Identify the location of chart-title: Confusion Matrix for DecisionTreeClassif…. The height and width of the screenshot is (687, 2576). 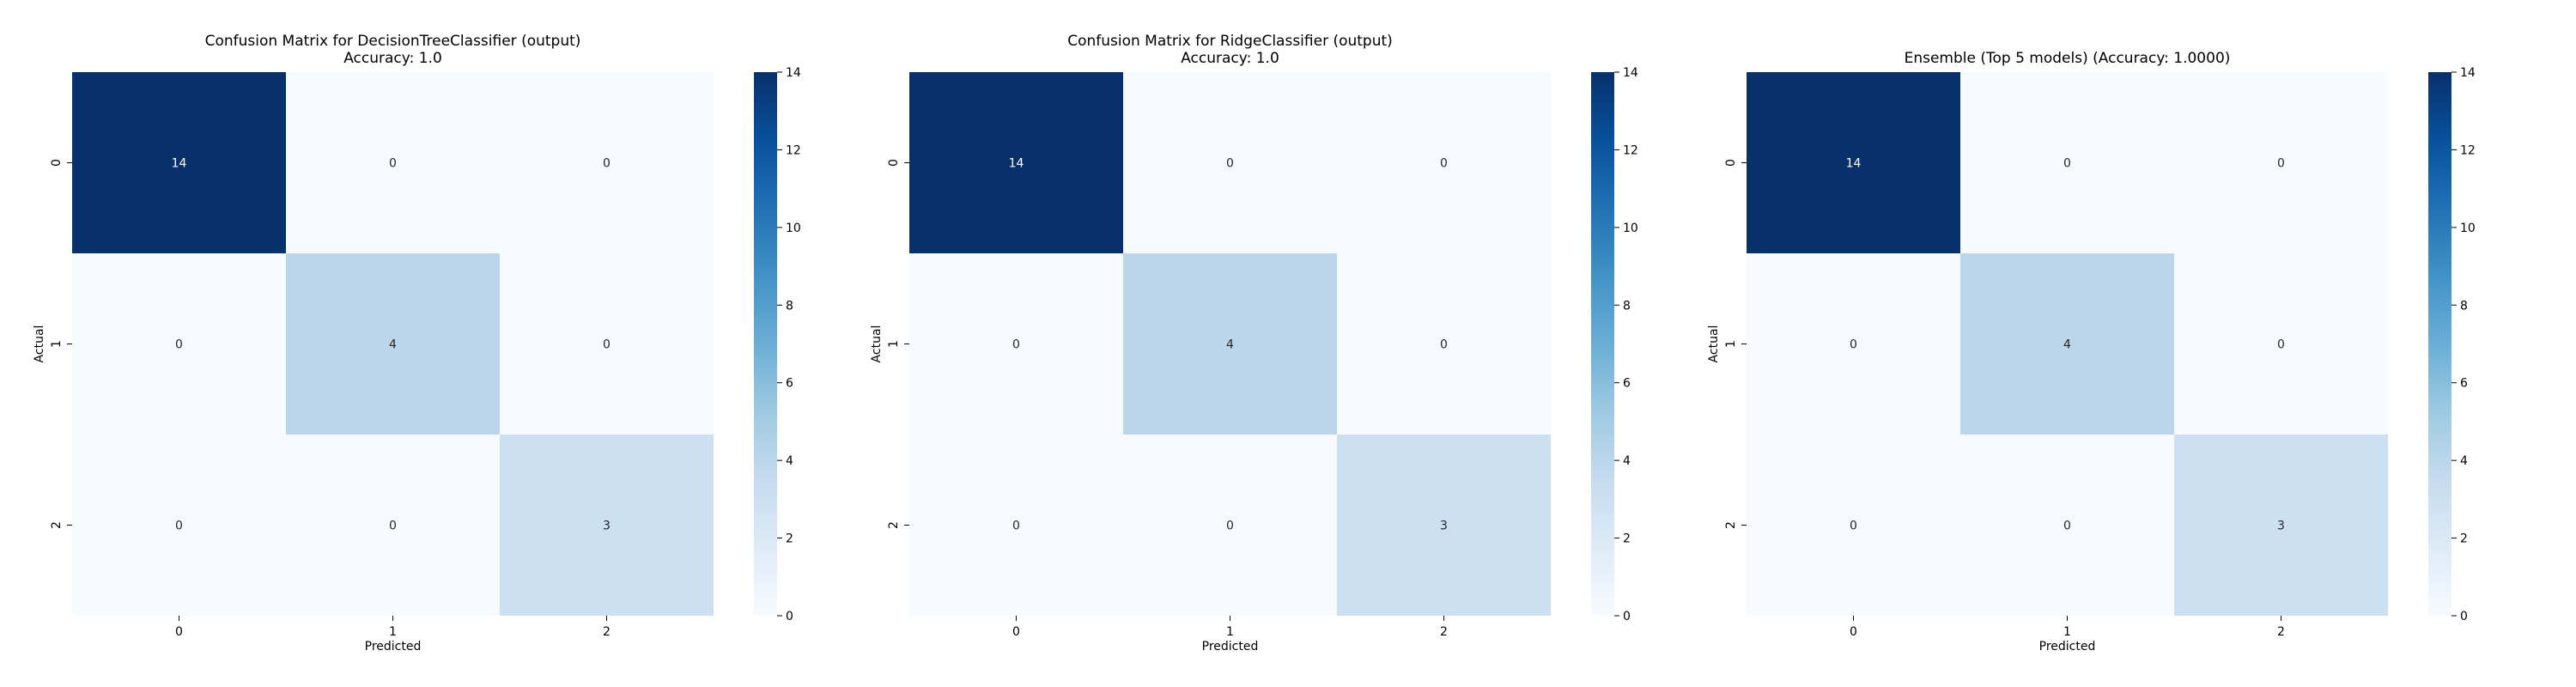
(393, 41).